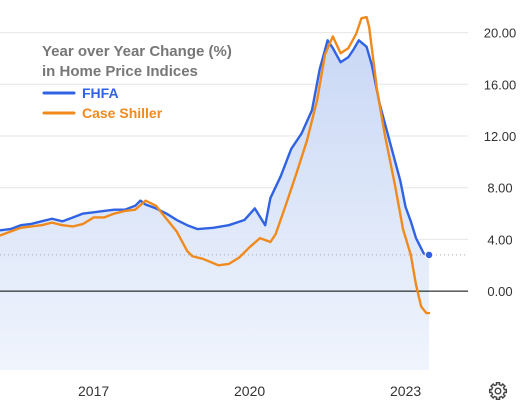 The image size is (525, 409). I want to click on y-tick-label: 0.00, so click(499, 291).